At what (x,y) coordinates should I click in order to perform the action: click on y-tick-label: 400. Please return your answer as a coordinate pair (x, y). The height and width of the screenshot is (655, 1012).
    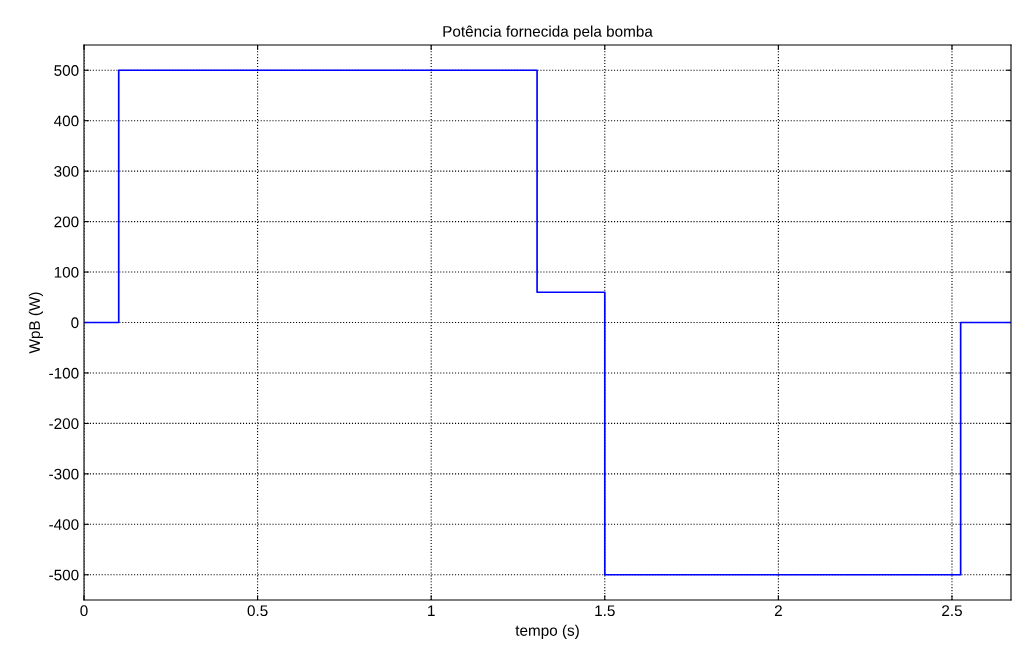
    Looking at the image, I should click on (66, 121).